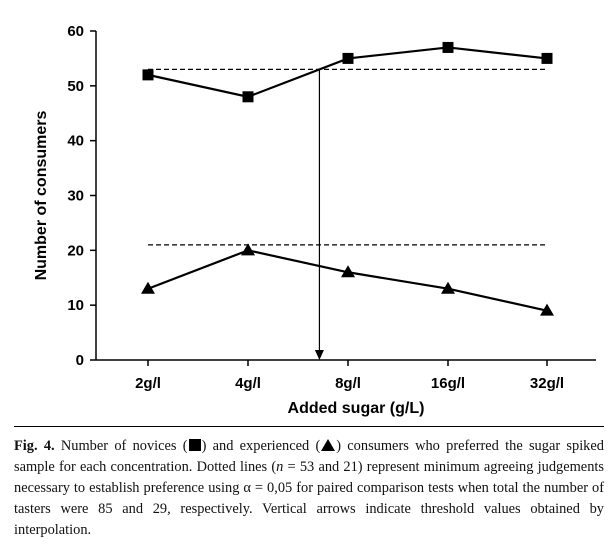  What do you see at coordinates (80, 360) in the screenshot?
I see `y-tick-label: 0` at bounding box center [80, 360].